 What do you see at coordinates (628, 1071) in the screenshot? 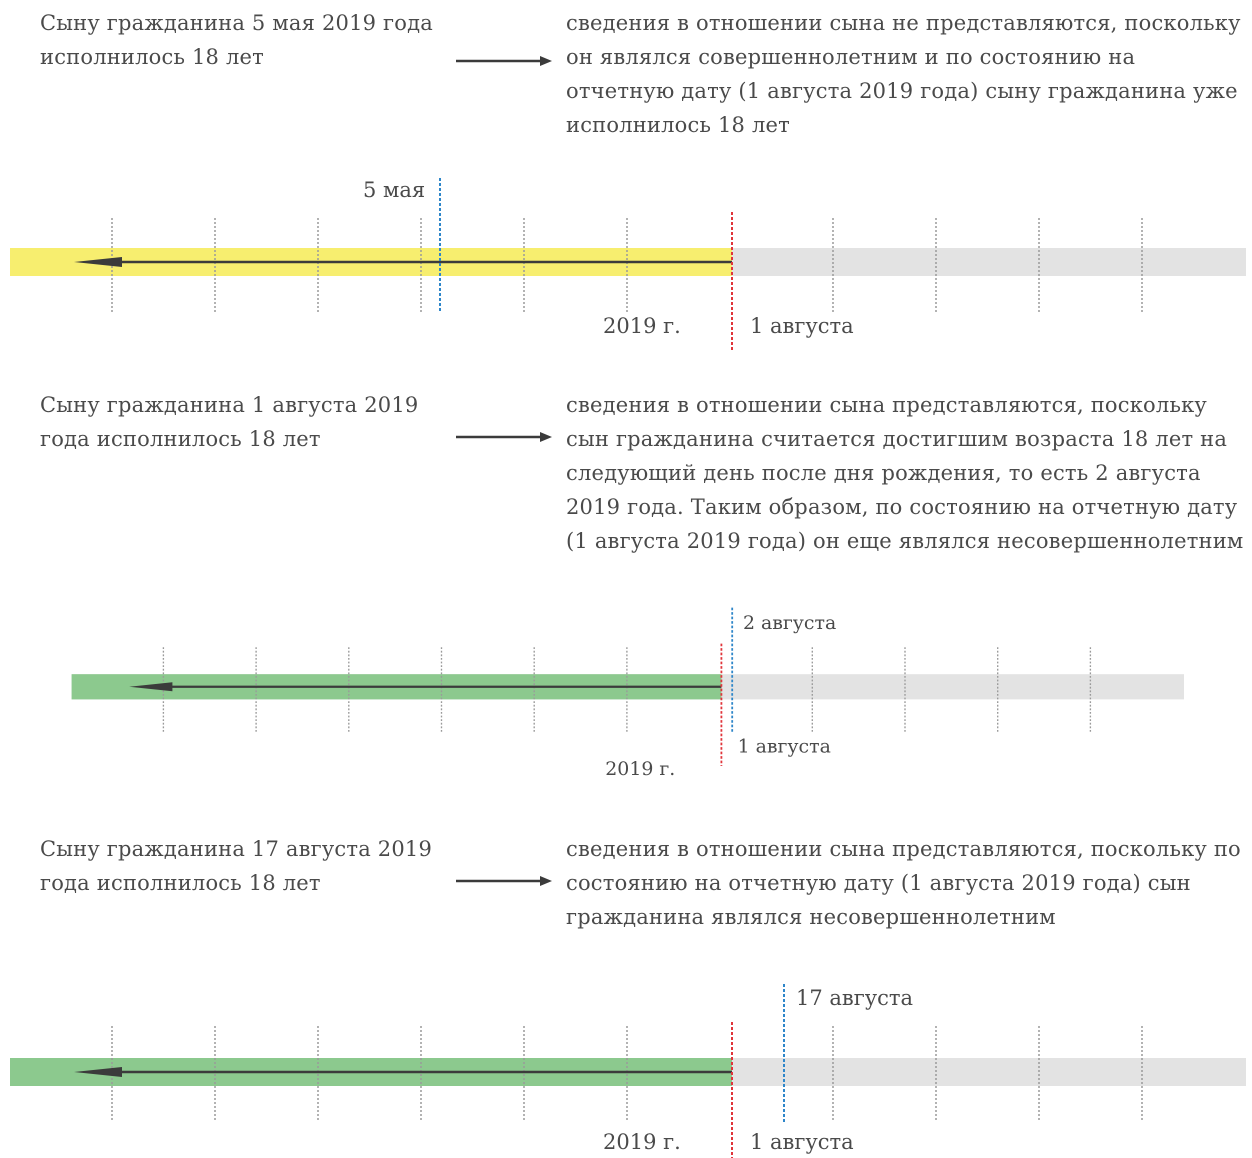
I see `case-3-timeline: 17 августа 2019 г. 1 августа` at bounding box center [628, 1071].